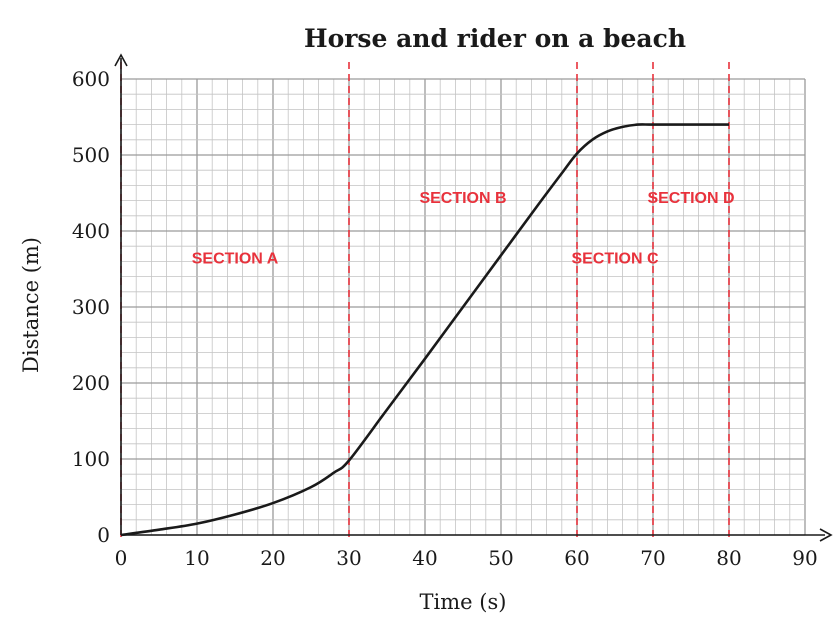  Describe the element at coordinates (121, 60) in the screenshot. I see `y-axis-arrow-icon` at that location.